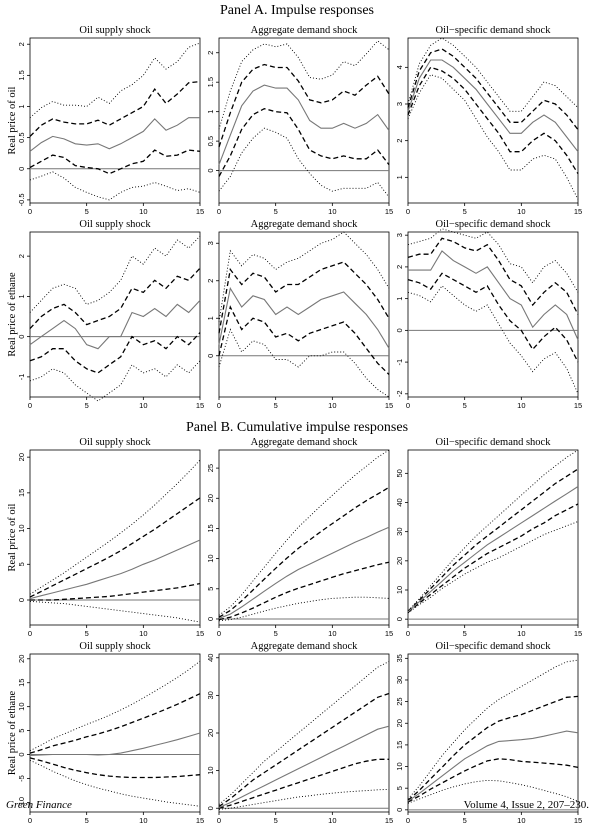 Image resolution: width=597 pixels, height=829 pixels. I want to click on journal-name: Green Finance, so click(39, 805).